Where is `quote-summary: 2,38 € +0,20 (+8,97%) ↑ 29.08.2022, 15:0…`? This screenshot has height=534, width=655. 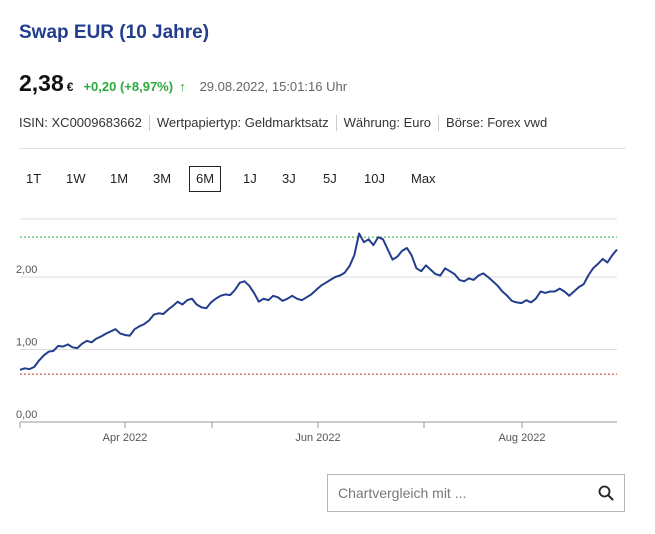 quote-summary: 2,38 € +0,20 (+8,97%) ↑ 29.08.2022, 15:0… is located at coordinates (183, 83).